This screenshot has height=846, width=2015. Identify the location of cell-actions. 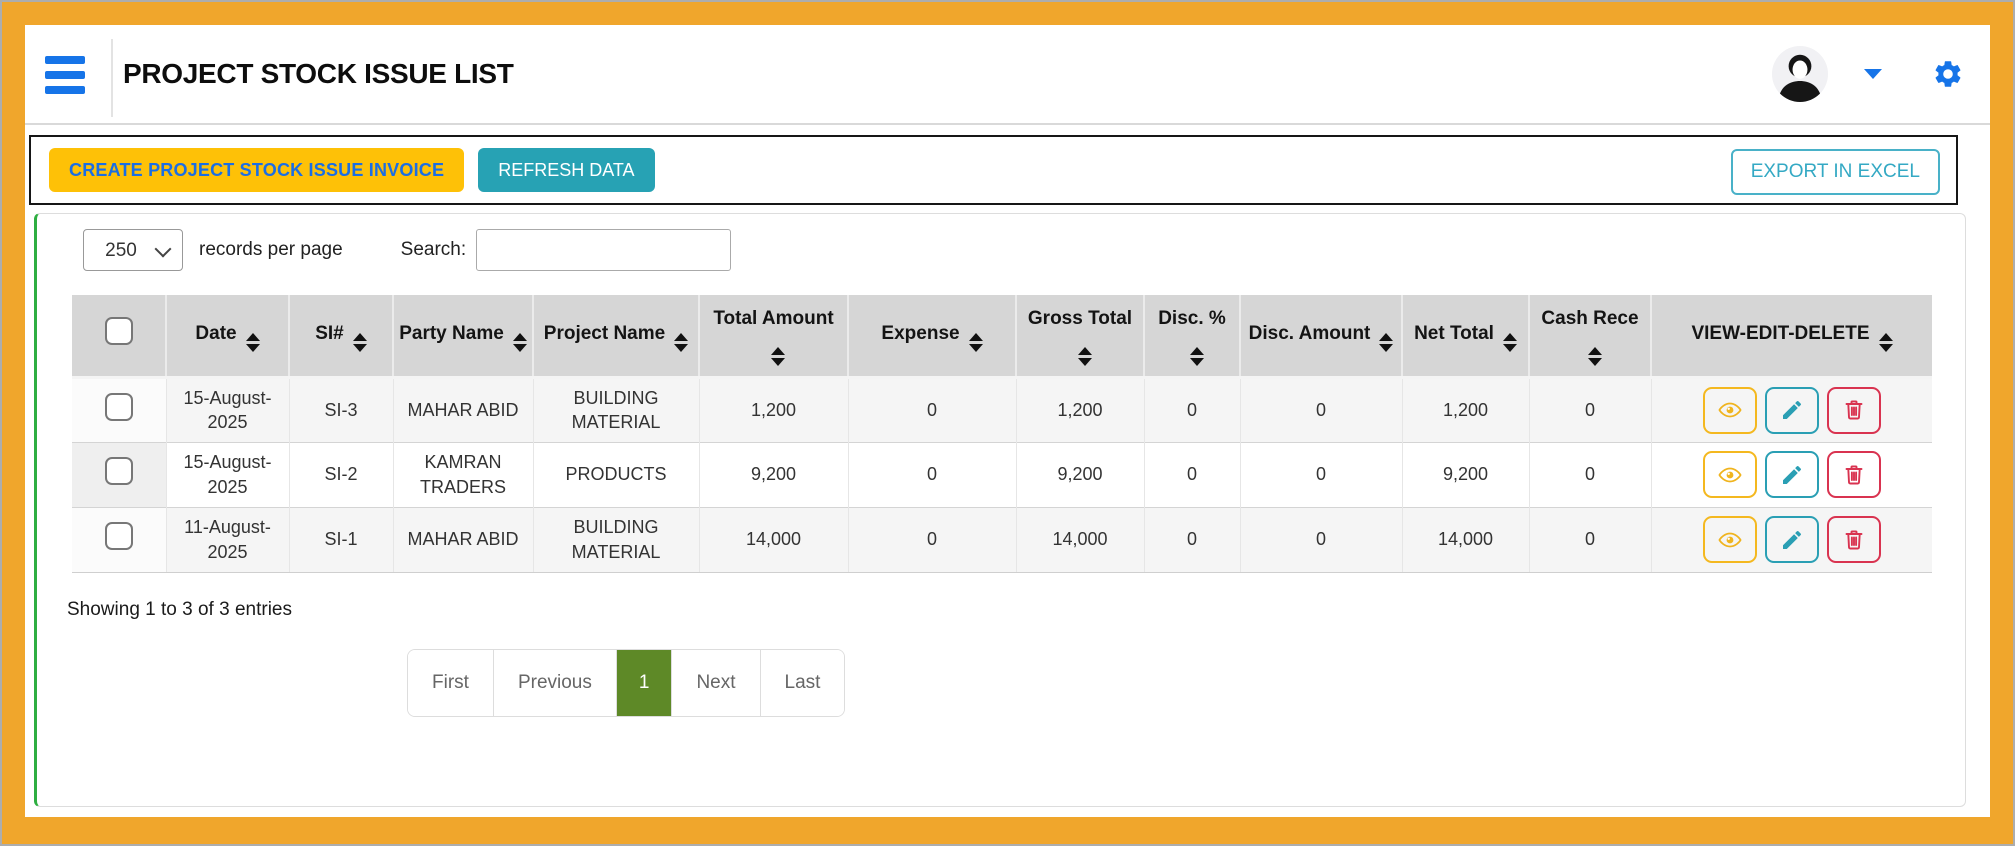
(1791, 409).